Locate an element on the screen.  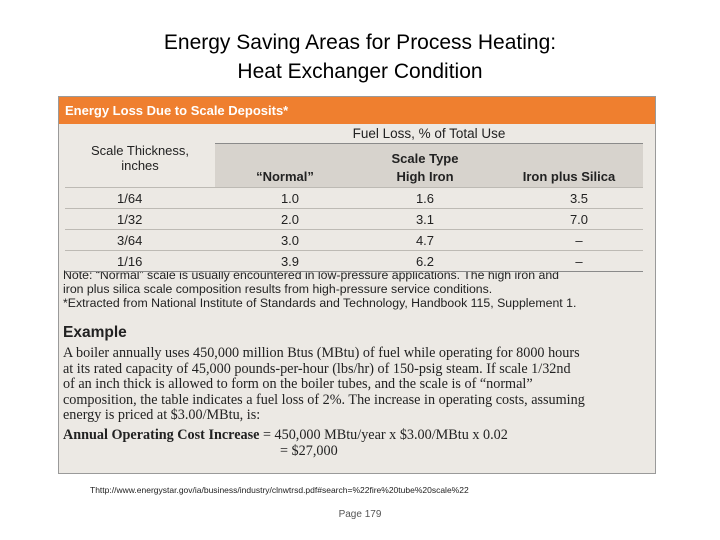
scale-thickness-header: Scale Thickness, inches is located at coordinates (140, 156).